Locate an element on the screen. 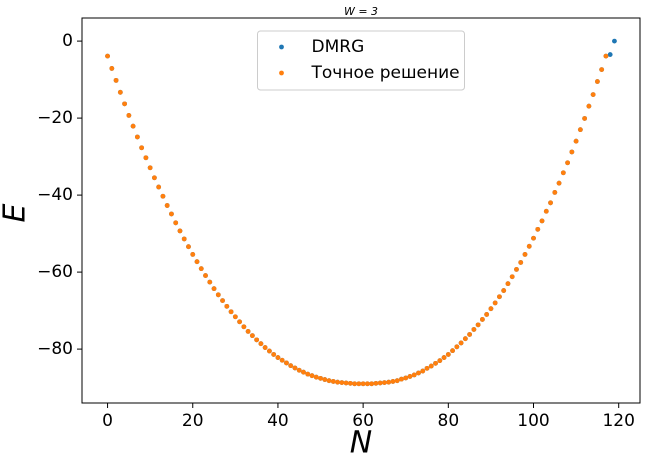  legend-label: Точное решение is located at coordinates (385, 73).